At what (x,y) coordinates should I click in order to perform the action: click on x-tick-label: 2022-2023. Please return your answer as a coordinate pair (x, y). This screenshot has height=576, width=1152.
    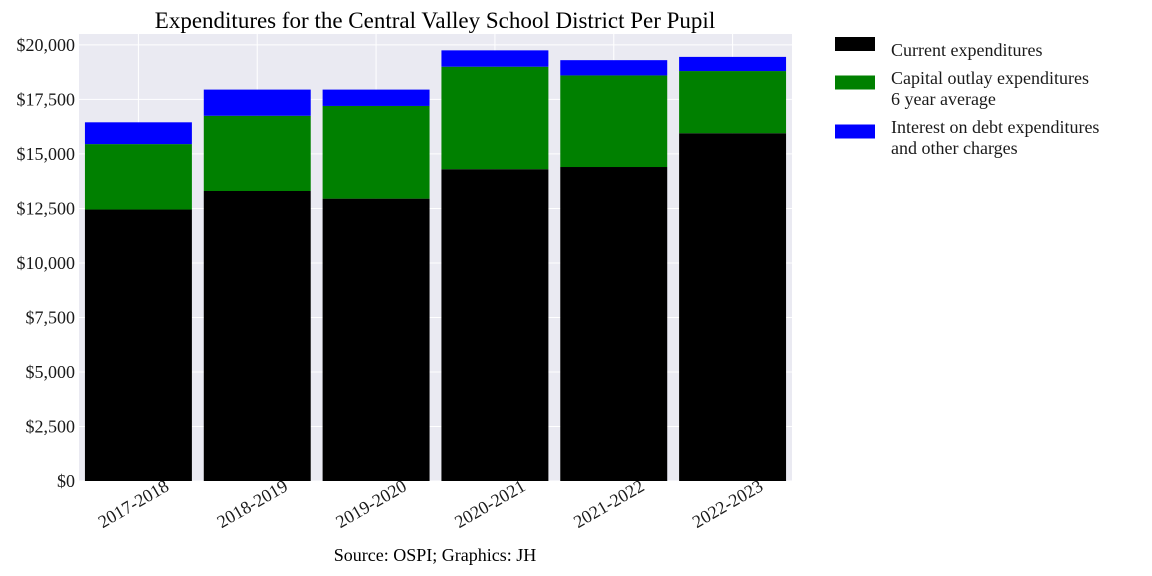
    Looking at the image, I should click on (728, 504).